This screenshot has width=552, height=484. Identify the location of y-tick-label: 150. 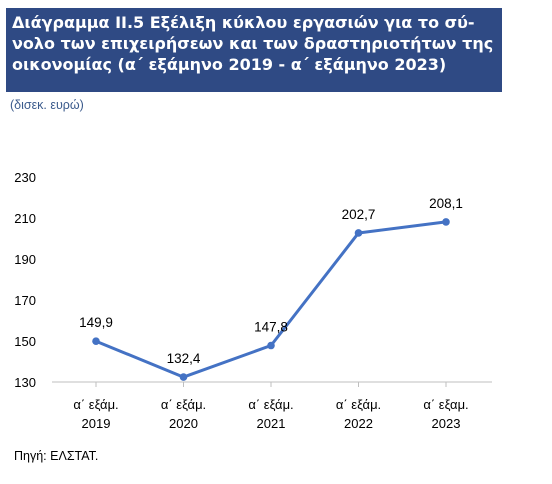
(25, 341).